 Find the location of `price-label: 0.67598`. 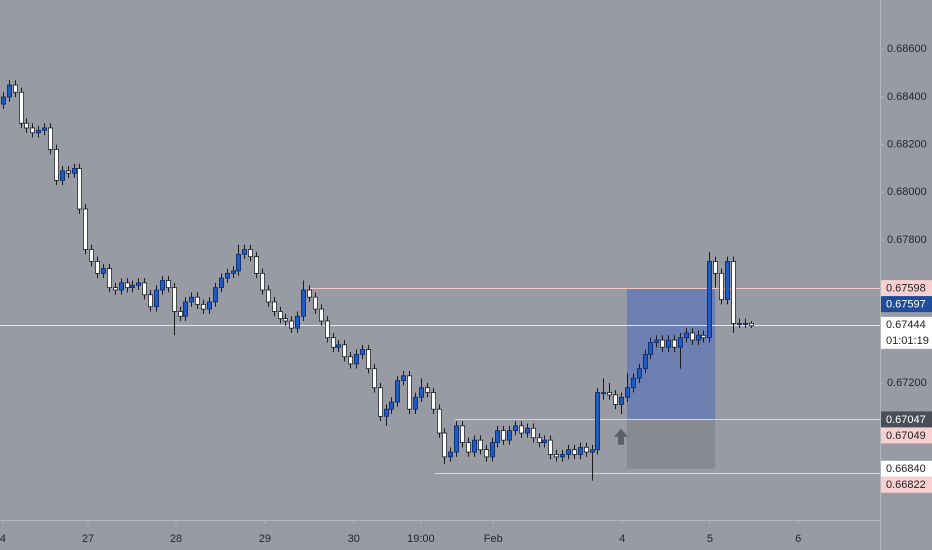

price-label: 0.67598 is located at coordinates (906, 289).